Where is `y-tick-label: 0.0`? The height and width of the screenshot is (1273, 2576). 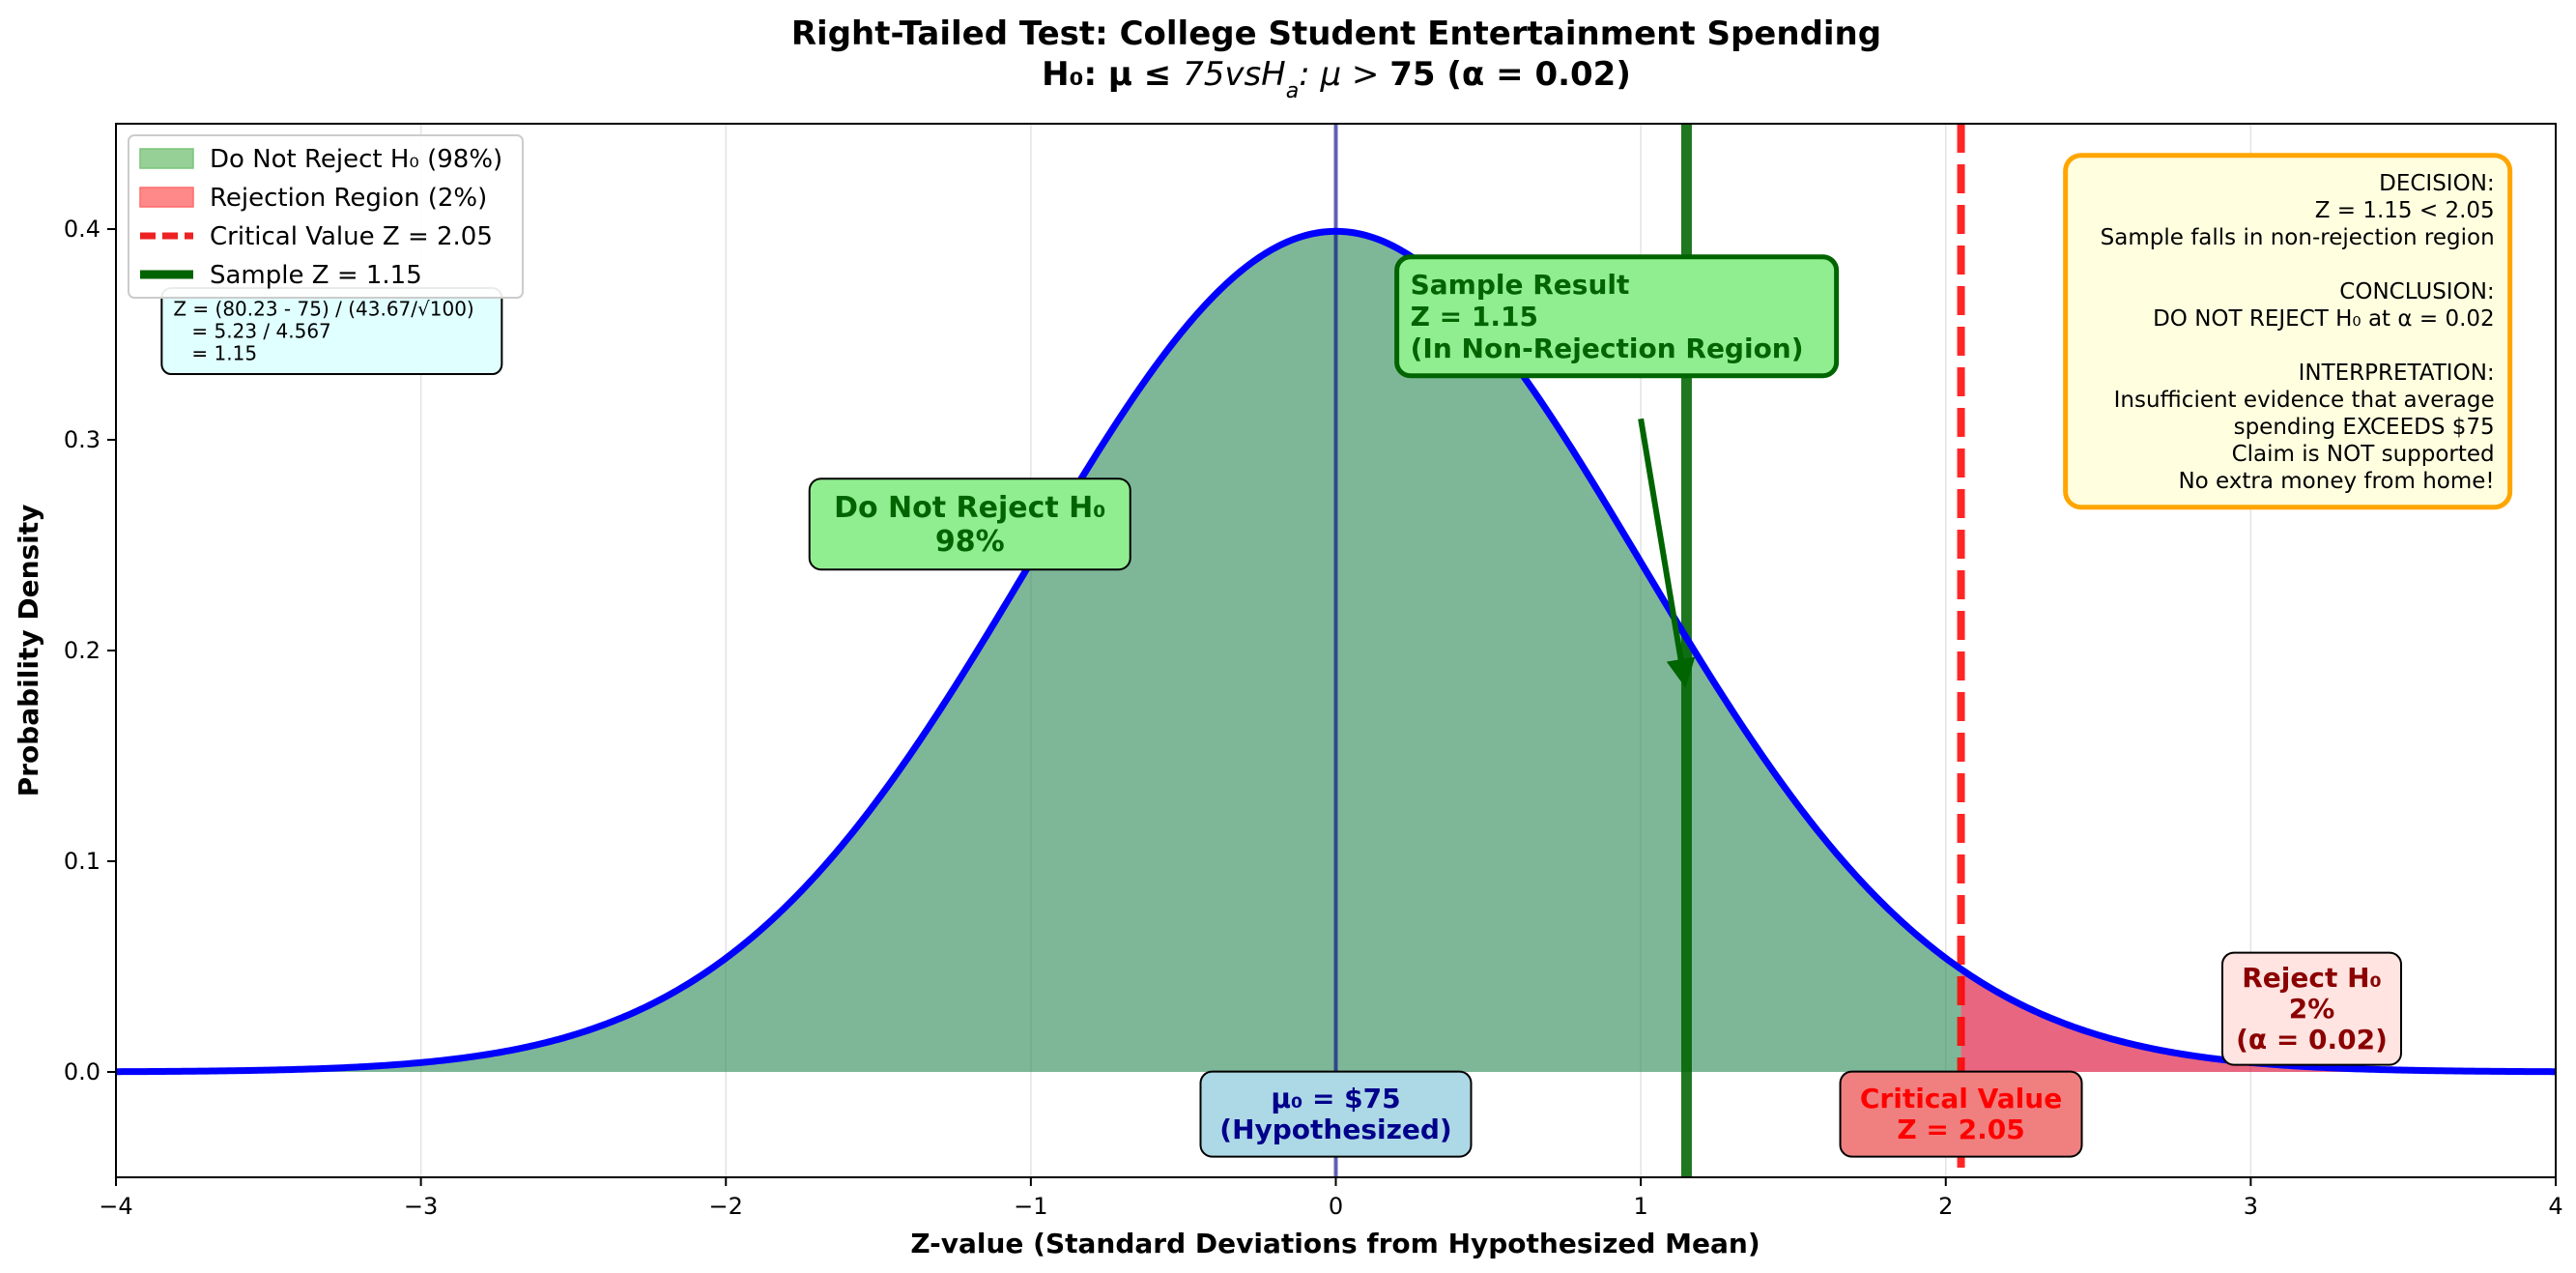 y-tick-label: 0.0 is located at coordinates (82, 1071).